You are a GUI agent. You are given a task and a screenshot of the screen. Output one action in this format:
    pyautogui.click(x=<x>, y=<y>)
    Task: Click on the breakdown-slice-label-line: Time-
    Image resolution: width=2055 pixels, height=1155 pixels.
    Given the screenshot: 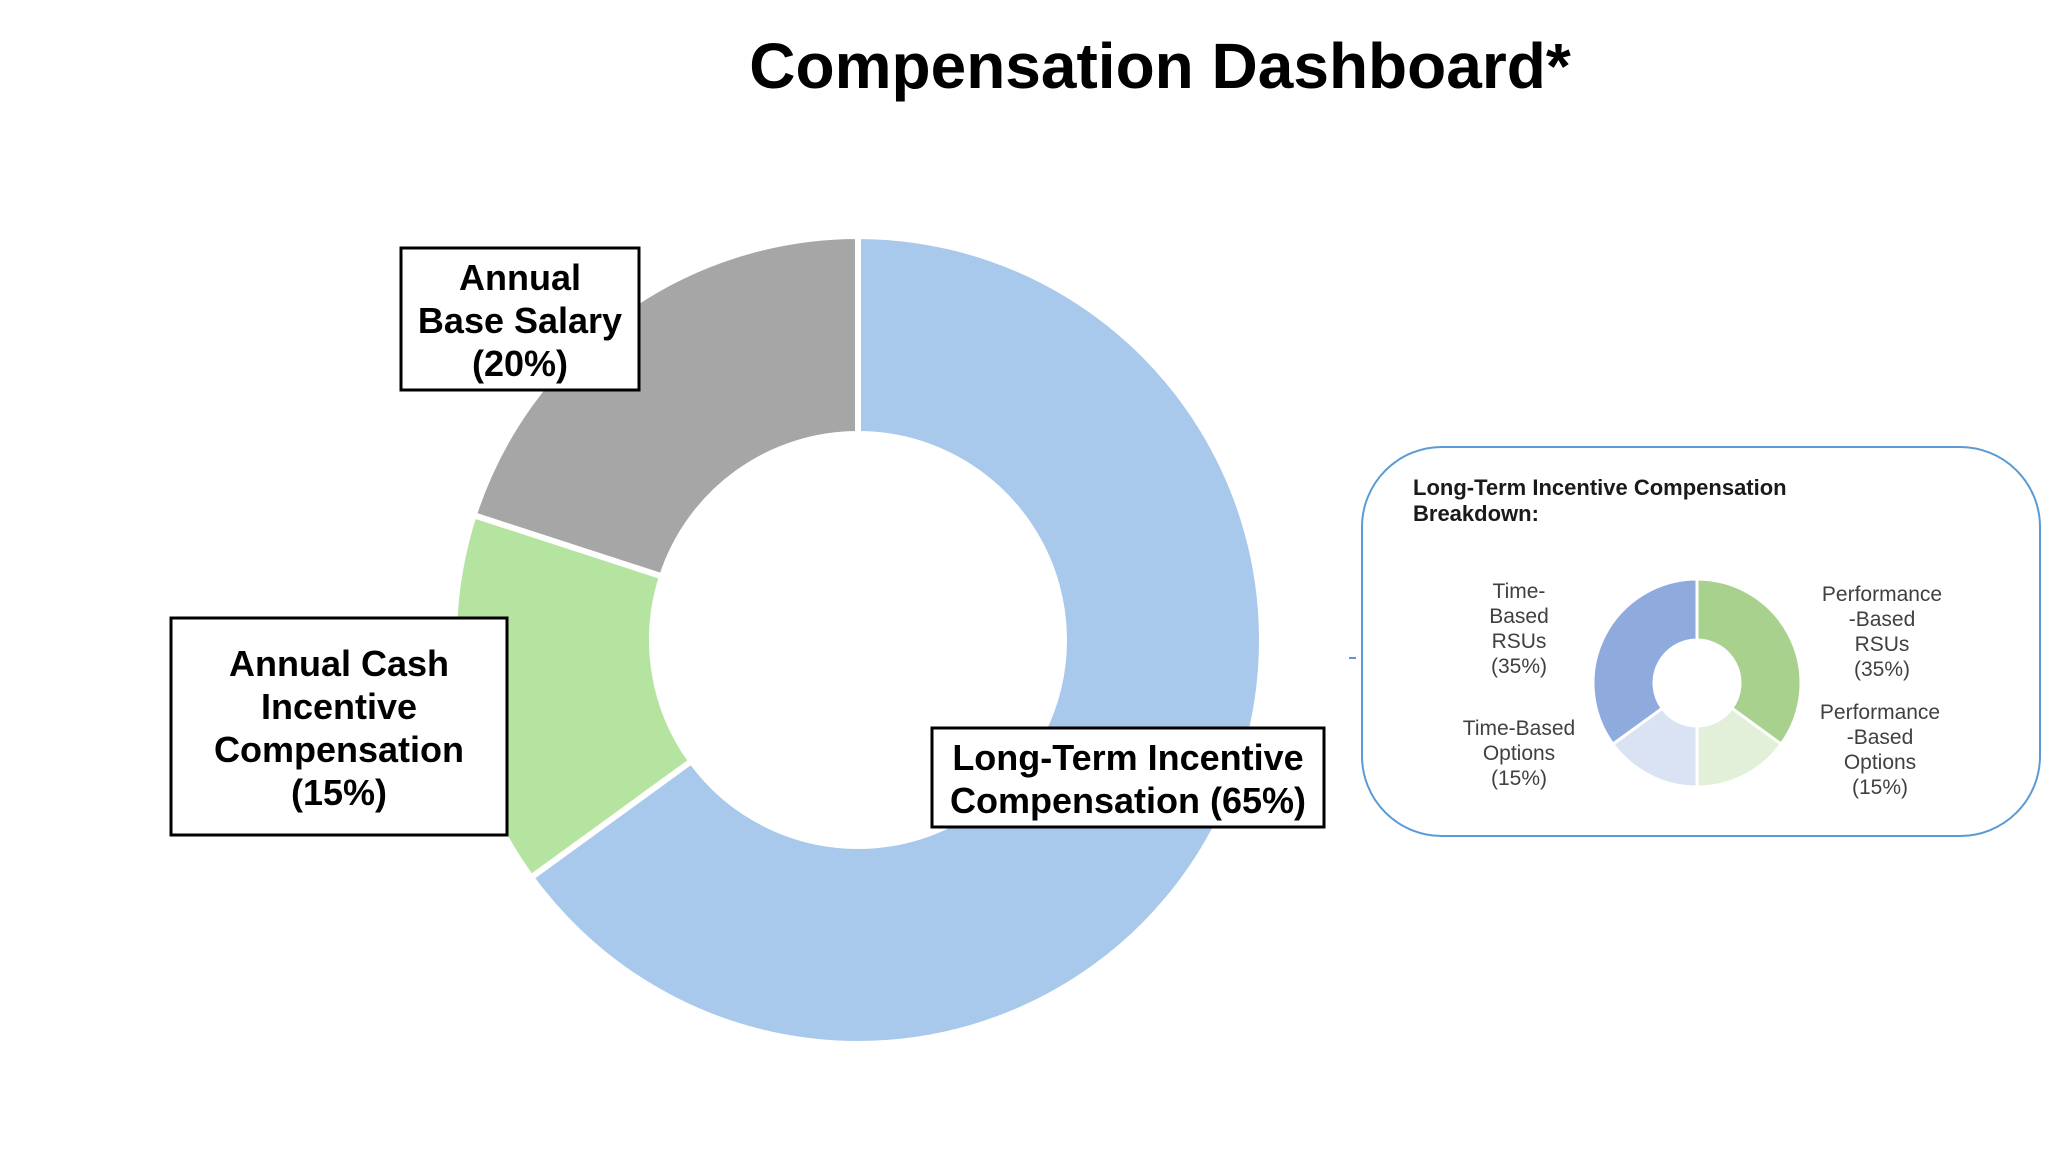 What is the action you would take?
    pyautogui.click(x=1519, y=591)
    